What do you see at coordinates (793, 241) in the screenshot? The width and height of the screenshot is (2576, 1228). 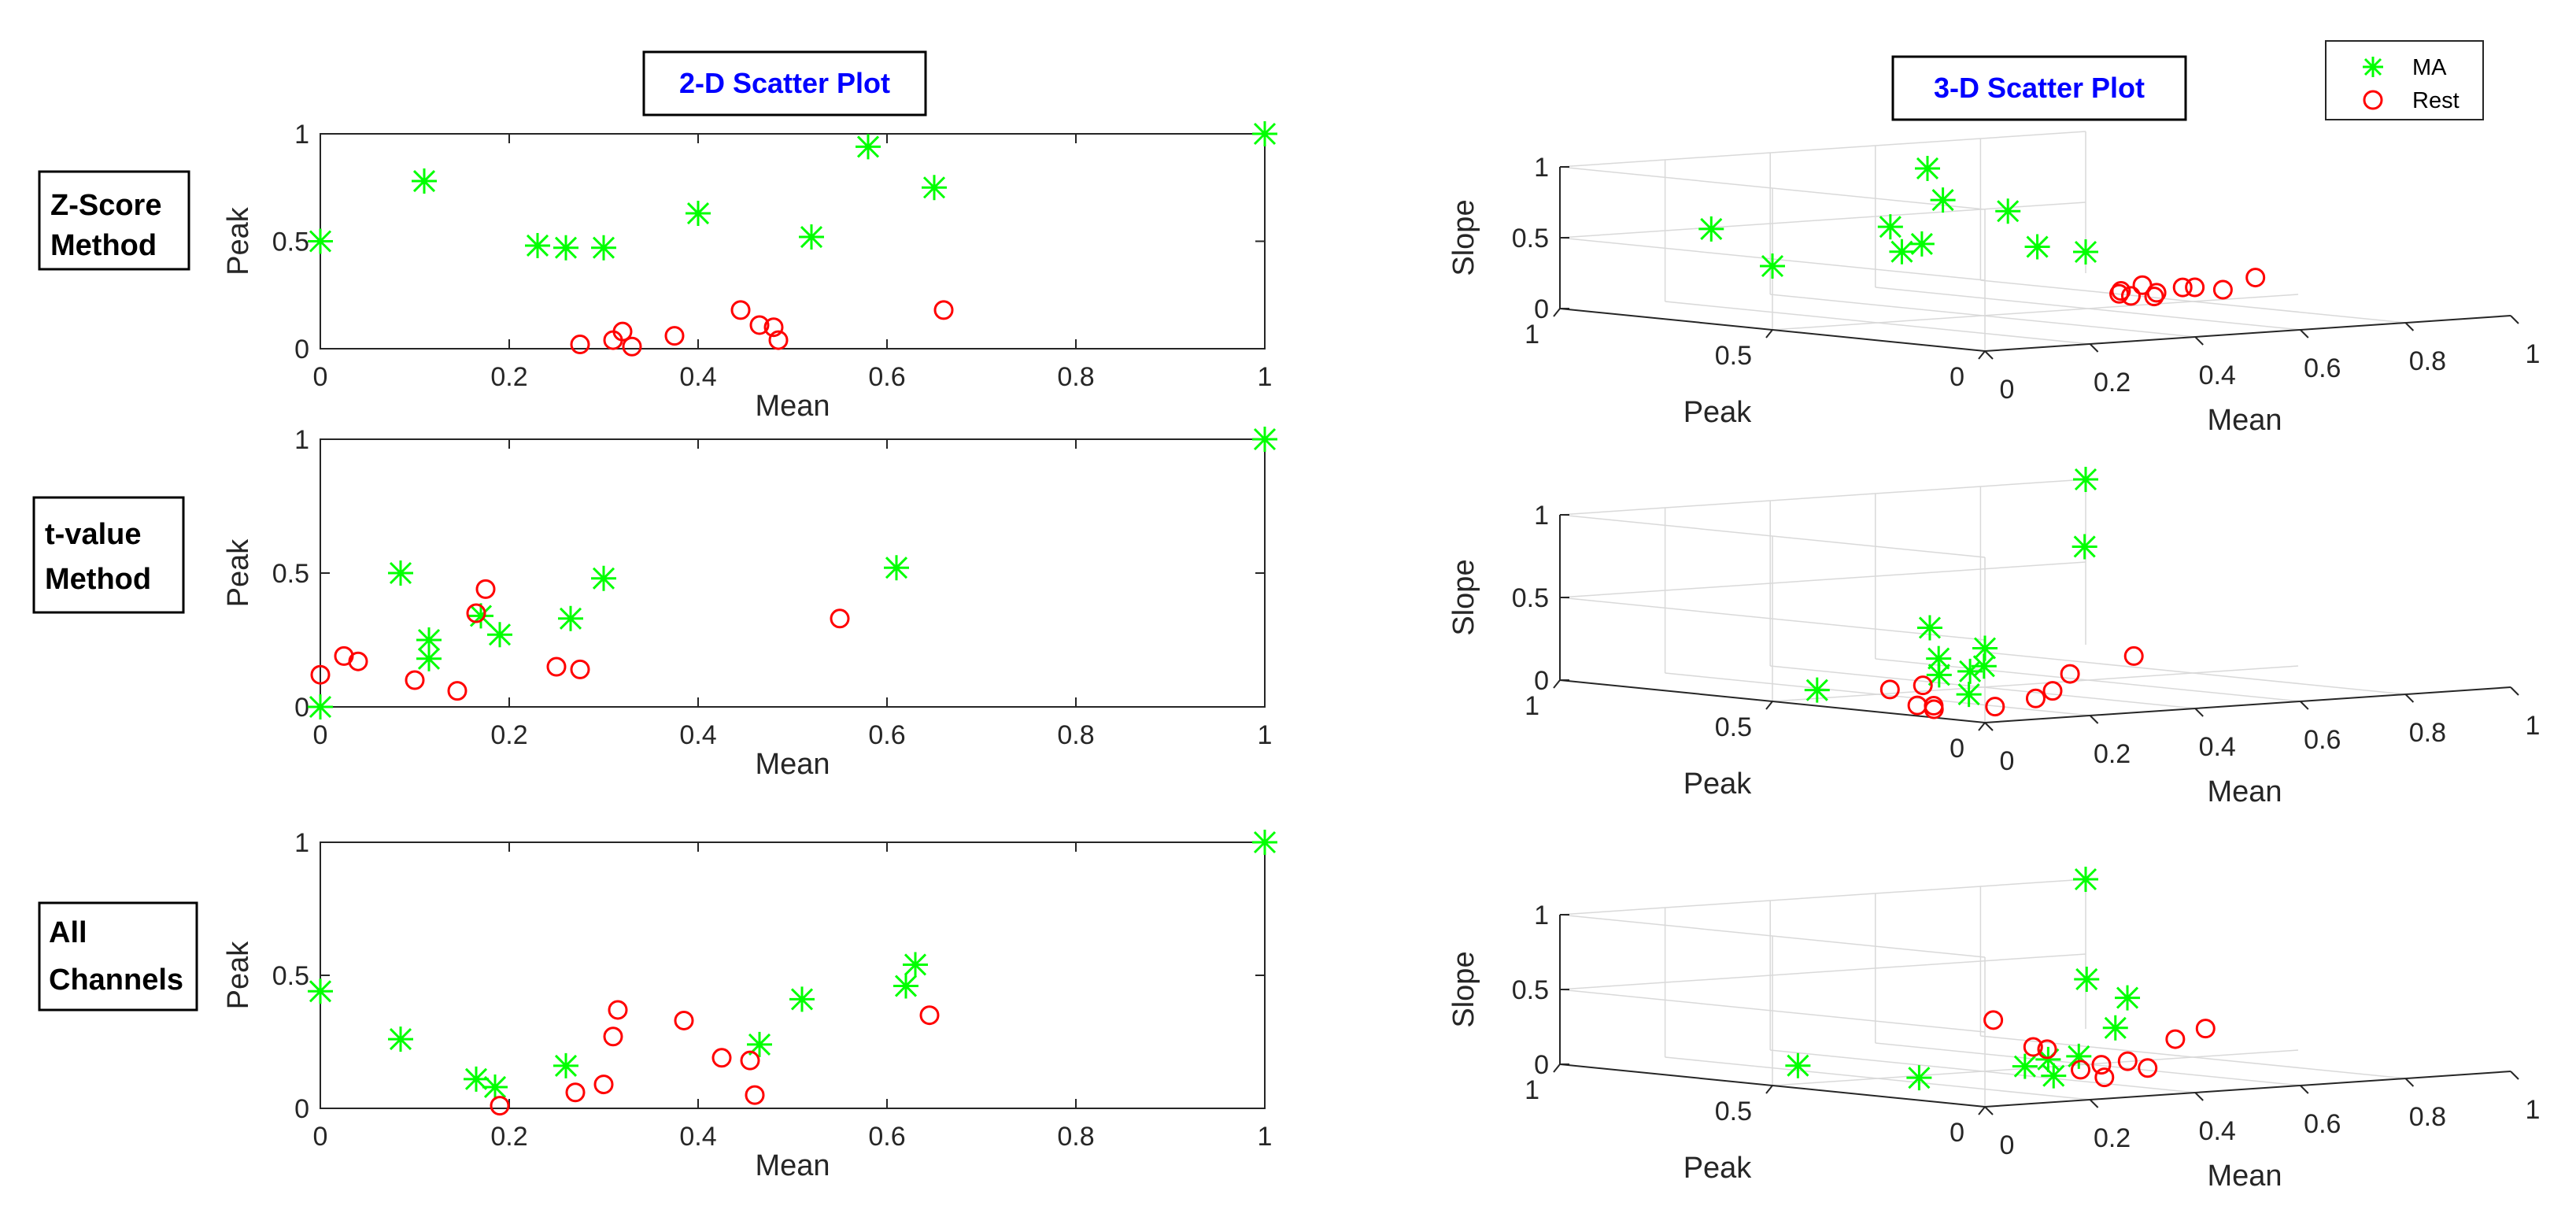 I see `plot-box` at bounding box center [793, 241].